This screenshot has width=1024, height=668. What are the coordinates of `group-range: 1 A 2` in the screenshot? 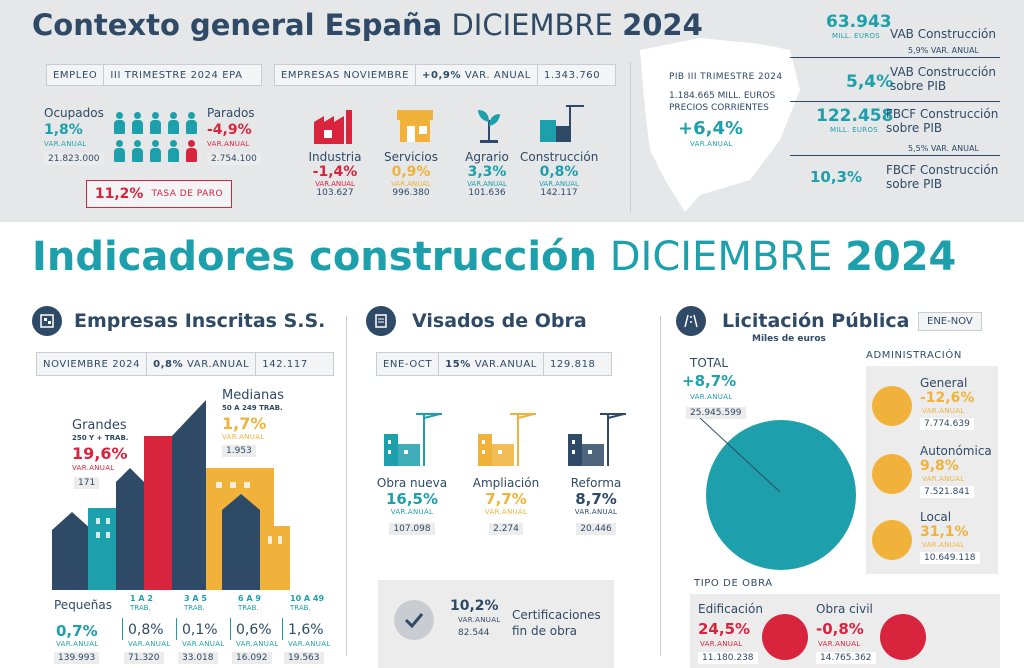 It's located at (141, 598).